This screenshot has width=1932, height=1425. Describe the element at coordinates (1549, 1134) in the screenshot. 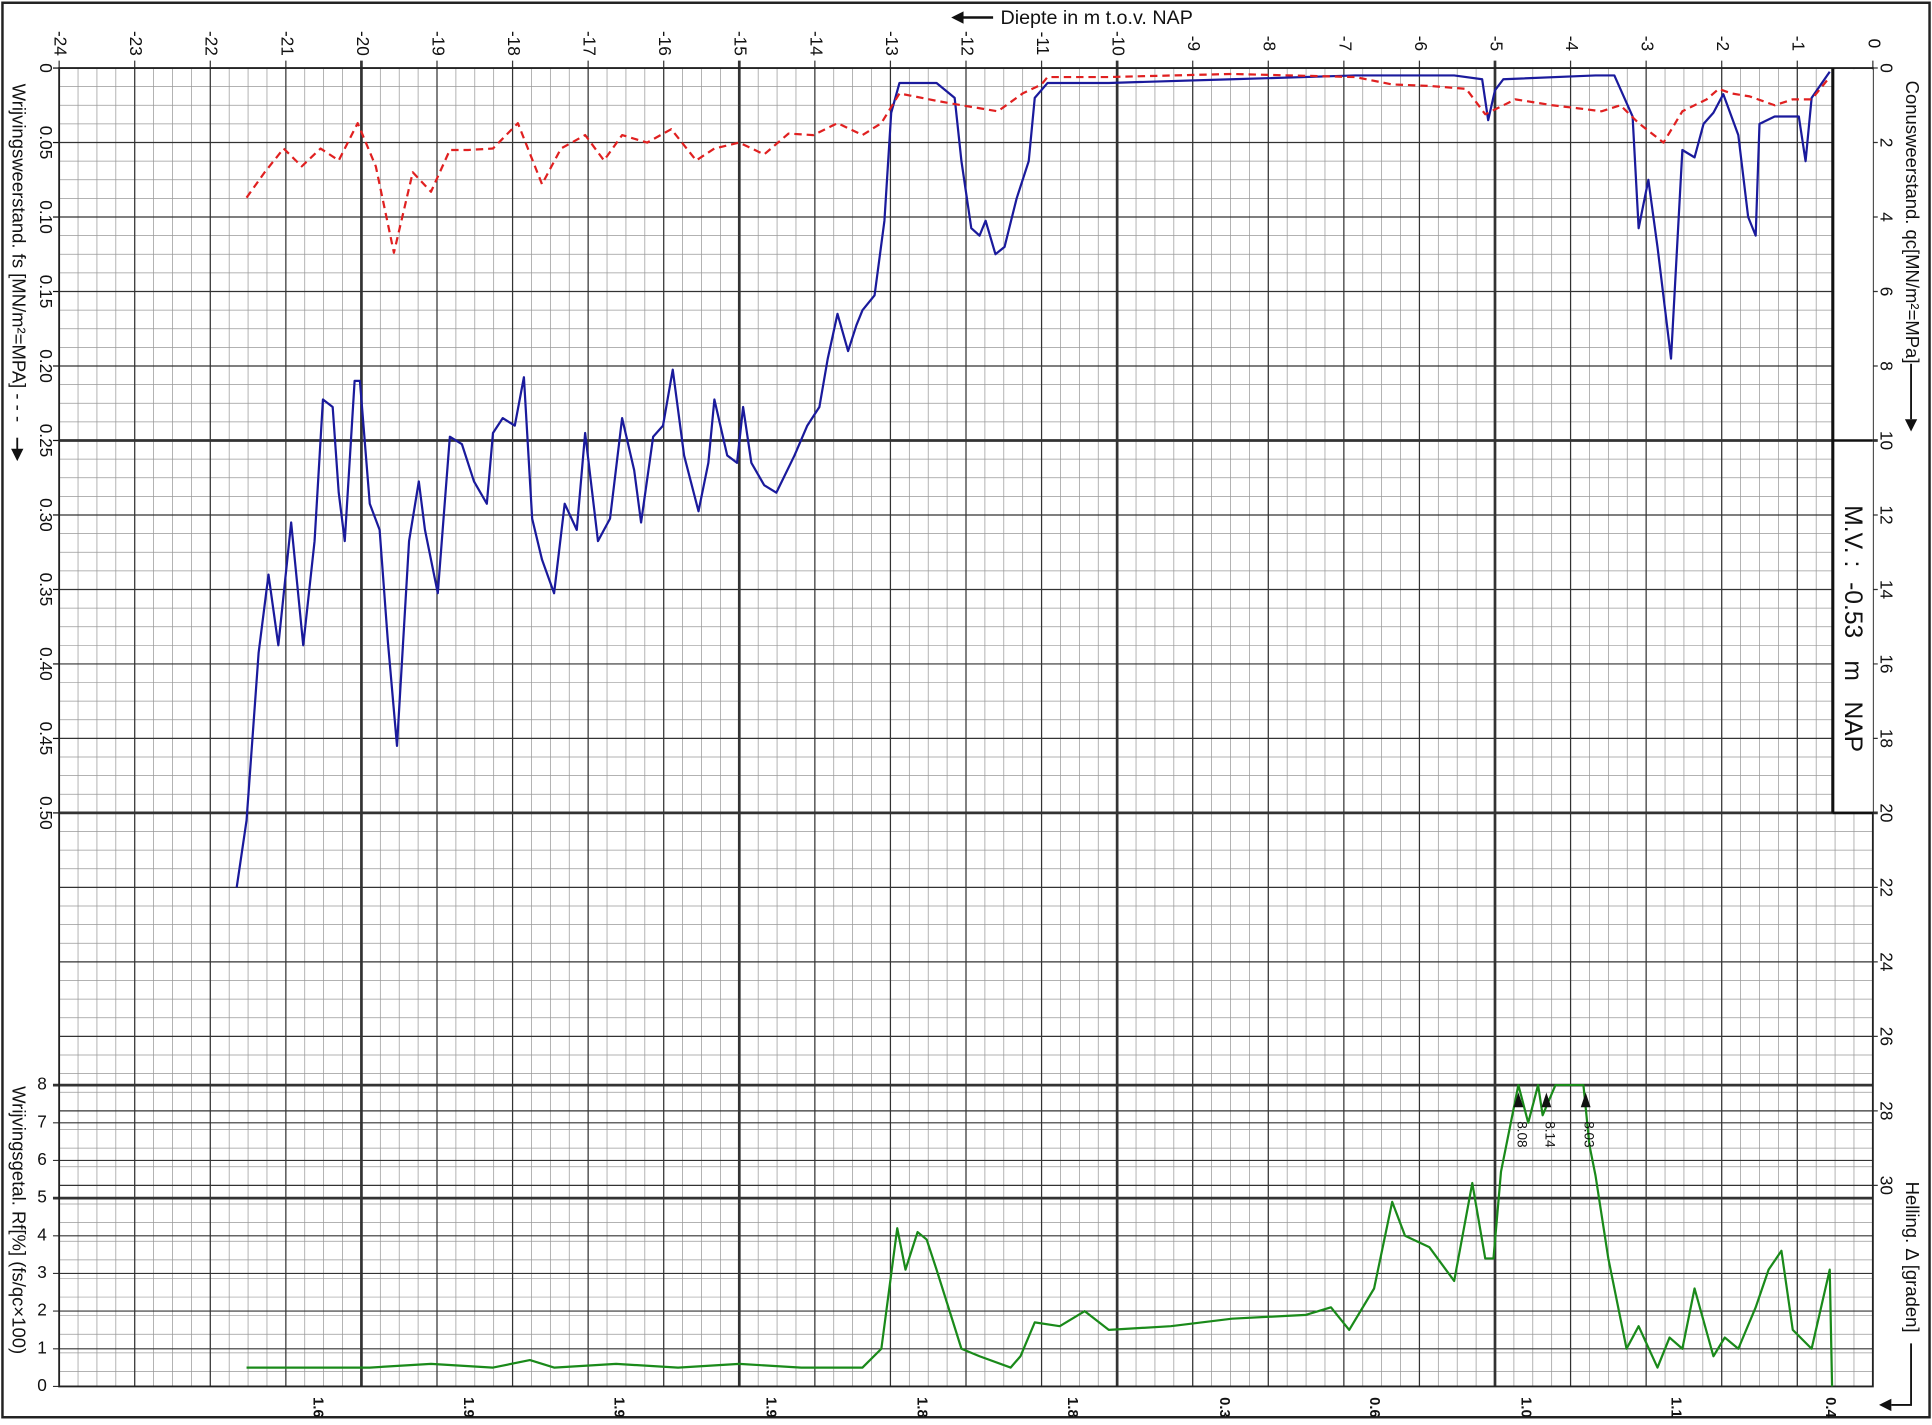

I see `exceed-label: 8.14` at that location.